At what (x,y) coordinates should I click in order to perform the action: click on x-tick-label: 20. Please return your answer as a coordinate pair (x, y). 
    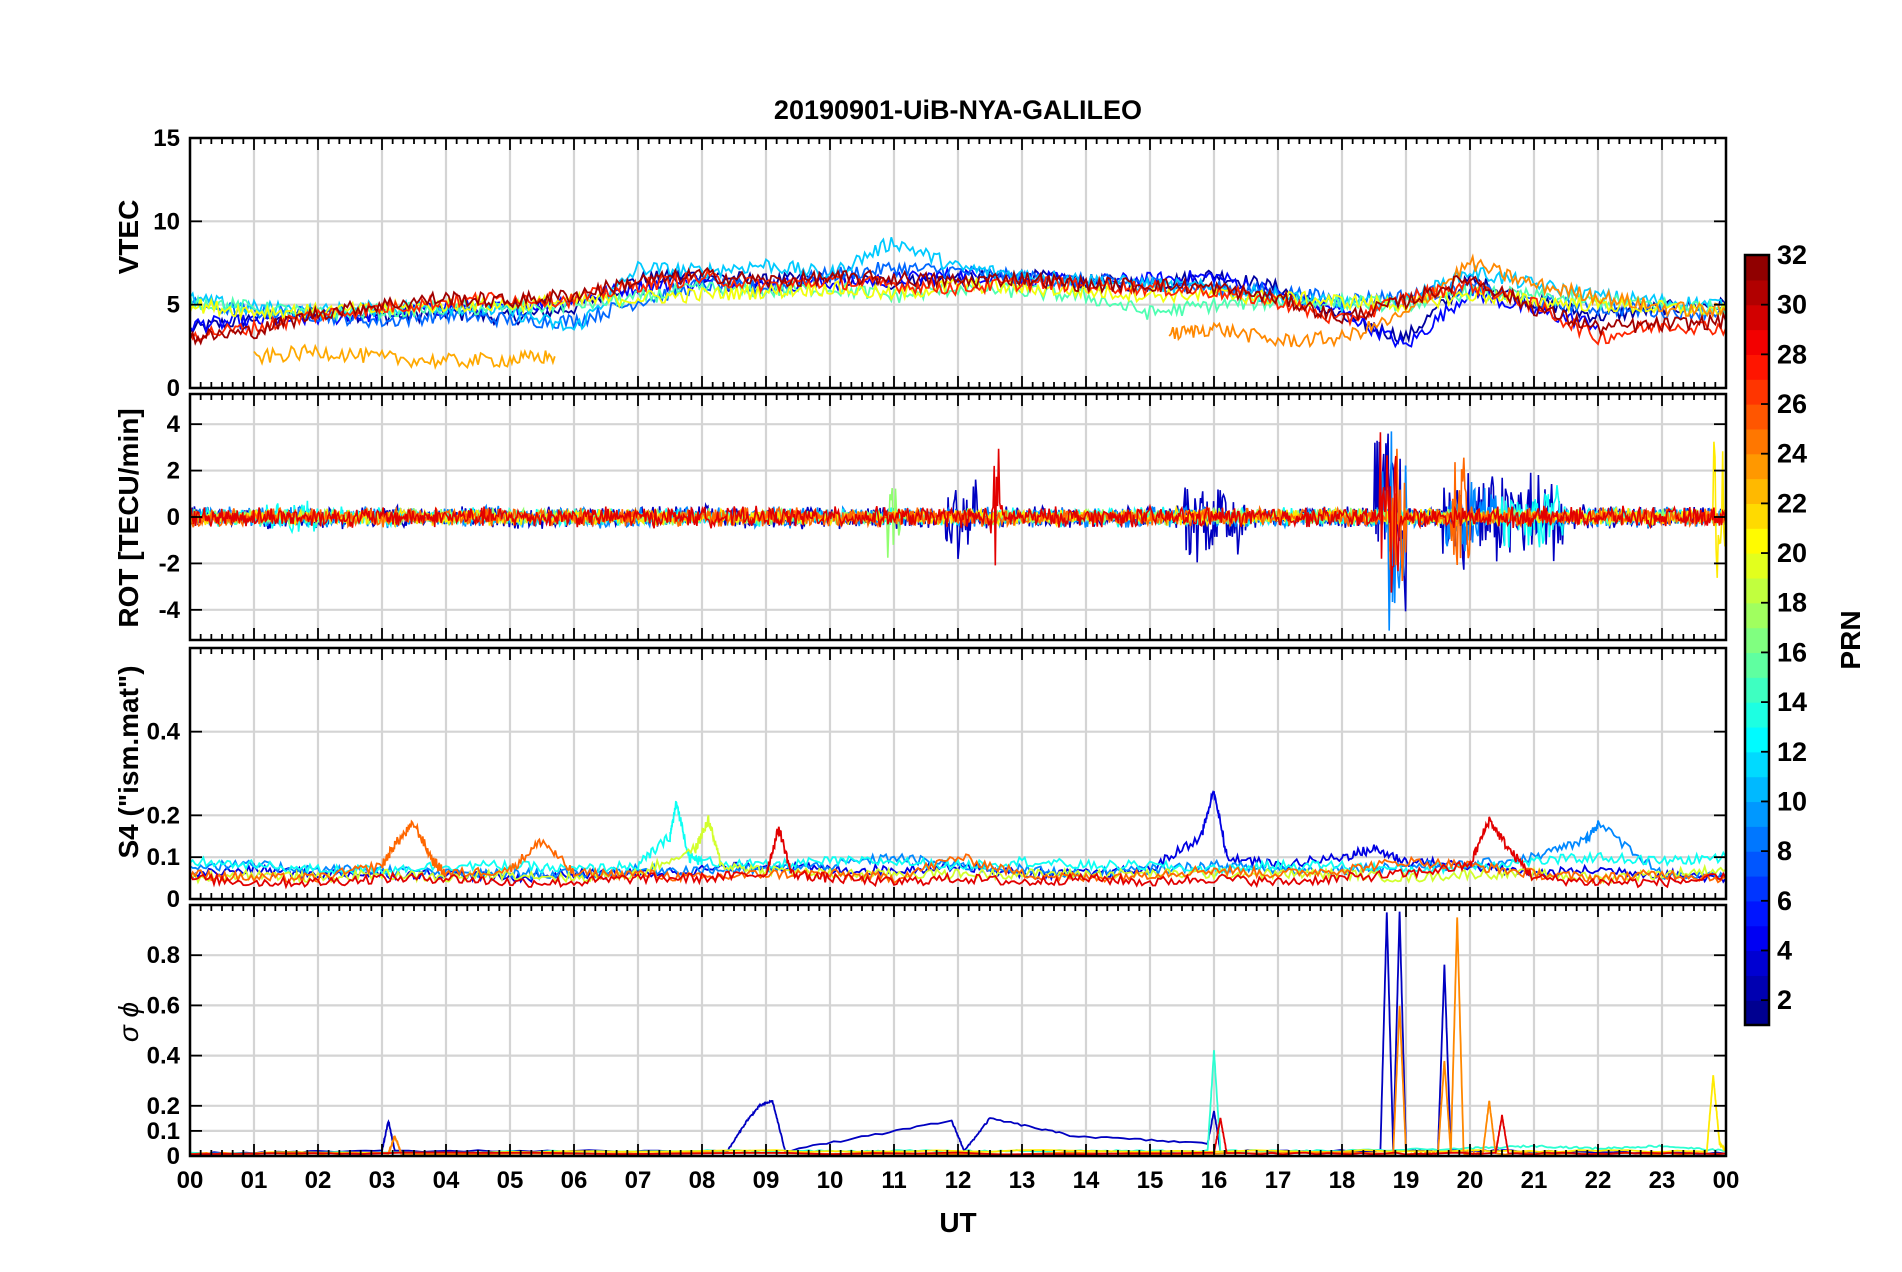
    Looking at the image, I should click on (1470, 1180).